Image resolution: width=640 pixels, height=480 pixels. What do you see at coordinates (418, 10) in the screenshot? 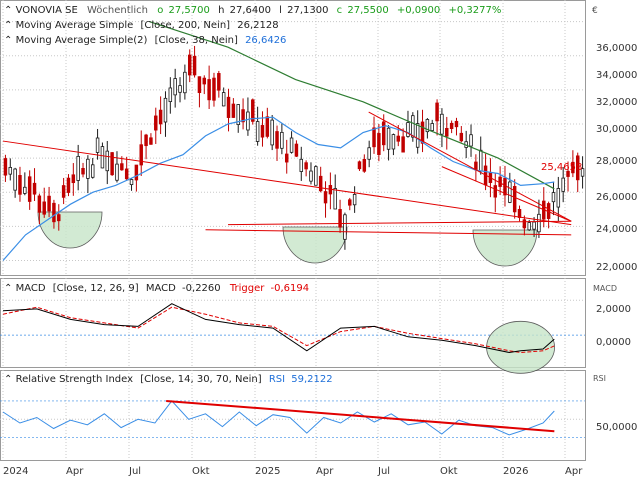
I see `change-value: +0,0900` at bounding box center [418, 10].